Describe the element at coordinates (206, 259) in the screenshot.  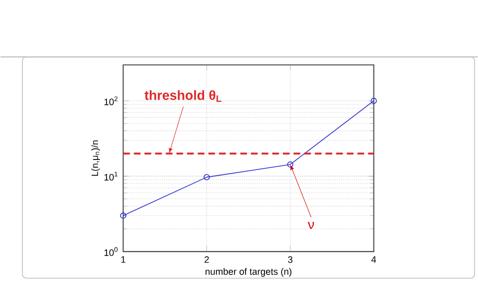
I see `x-tick-label: 2` at that location.